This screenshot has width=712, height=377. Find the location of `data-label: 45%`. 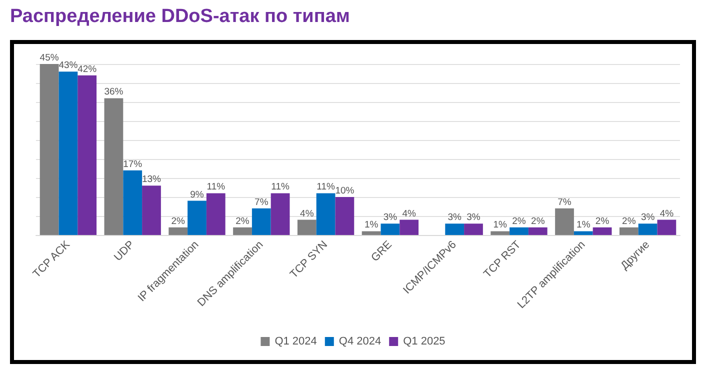

data-label: 45% is located at coordinates (50, 58).